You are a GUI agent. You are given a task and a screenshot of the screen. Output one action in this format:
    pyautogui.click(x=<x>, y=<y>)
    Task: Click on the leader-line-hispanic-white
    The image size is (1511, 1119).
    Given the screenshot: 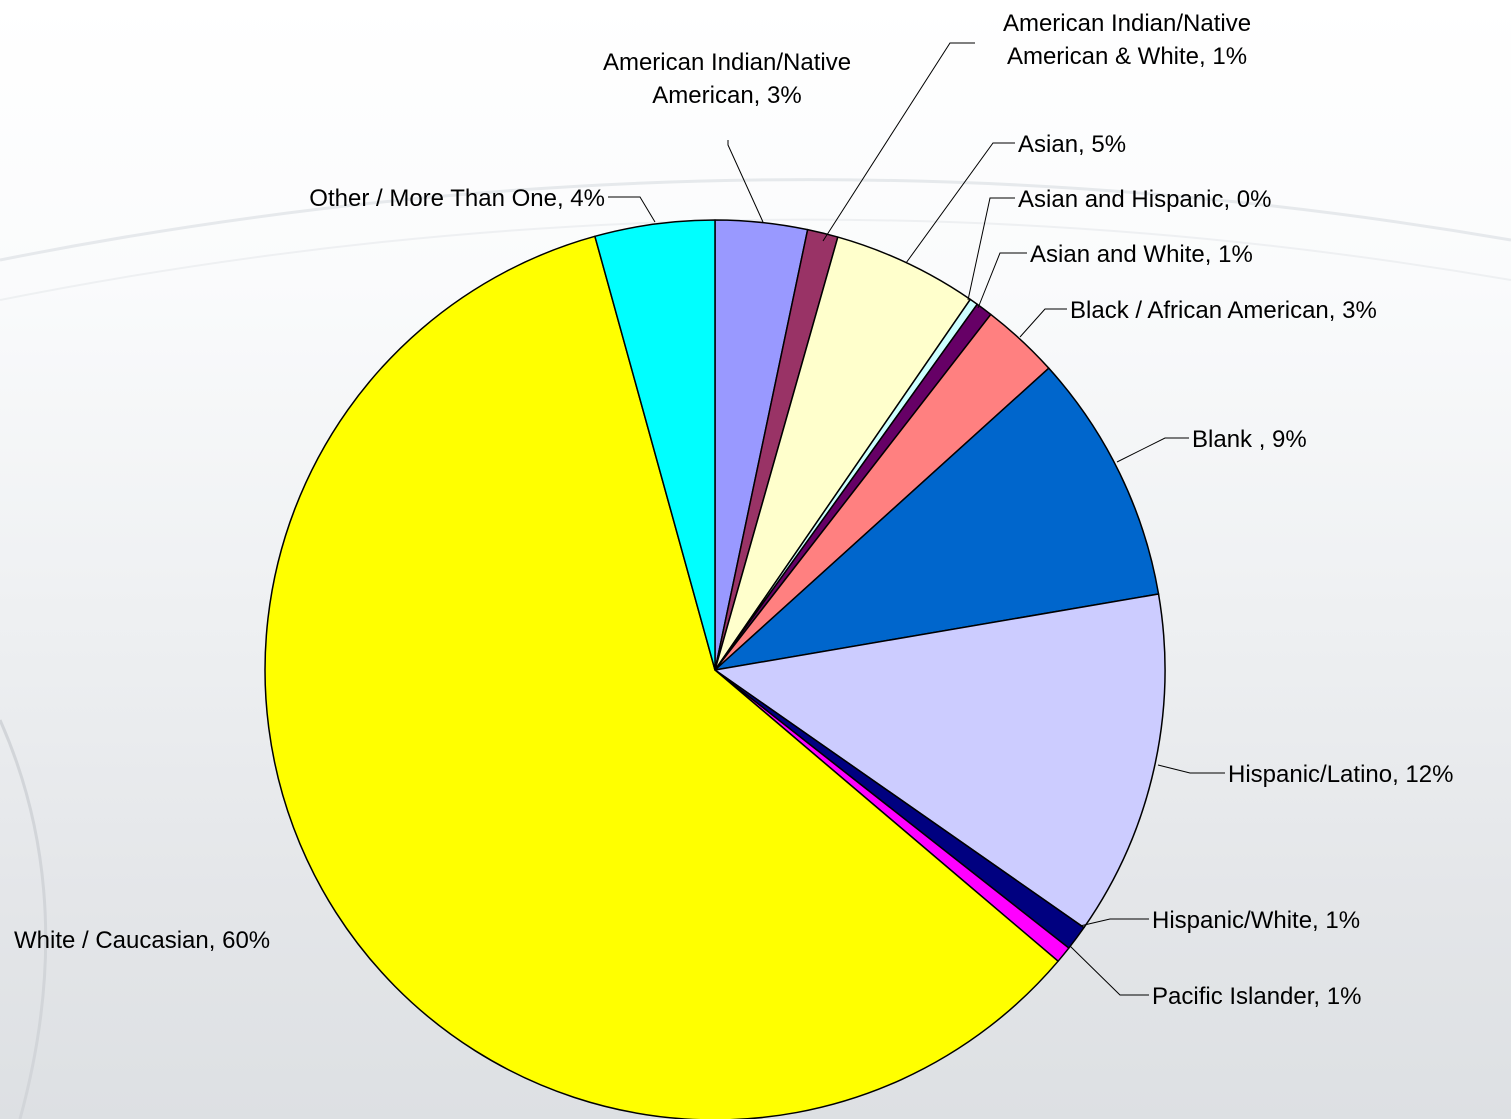 What is the action you would take?
    pyautogui.click(x=1114, y=922)
    